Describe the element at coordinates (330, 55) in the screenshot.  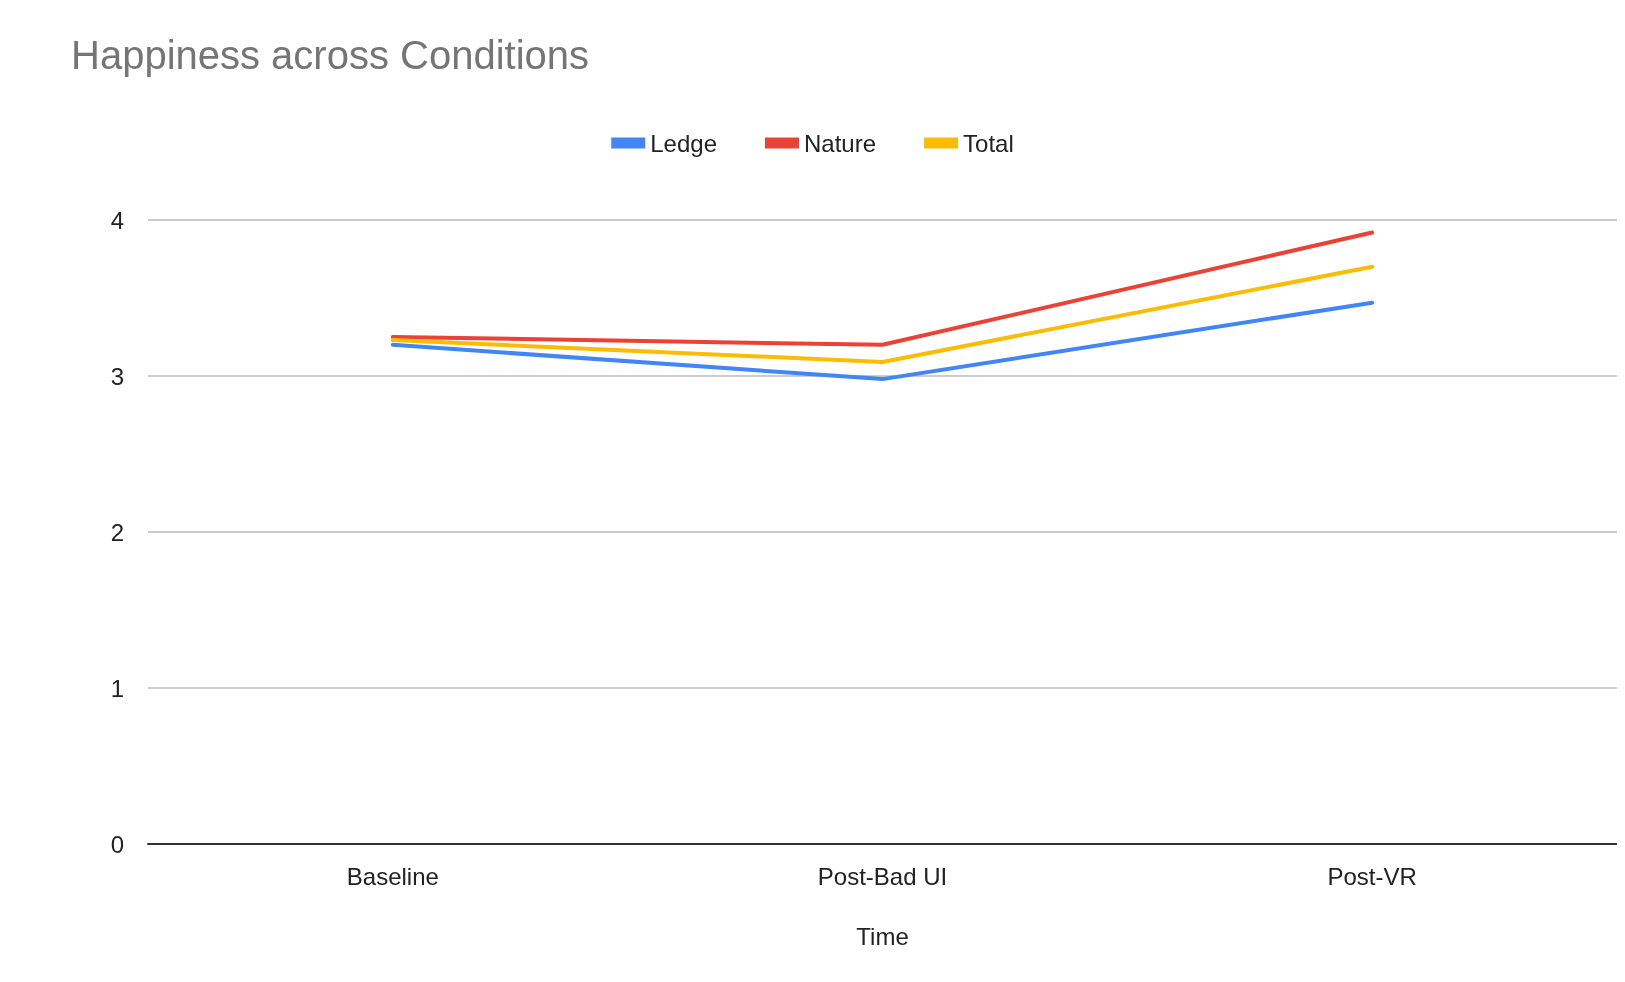
I see `chart-title: Happiness across Conditions` at that location.